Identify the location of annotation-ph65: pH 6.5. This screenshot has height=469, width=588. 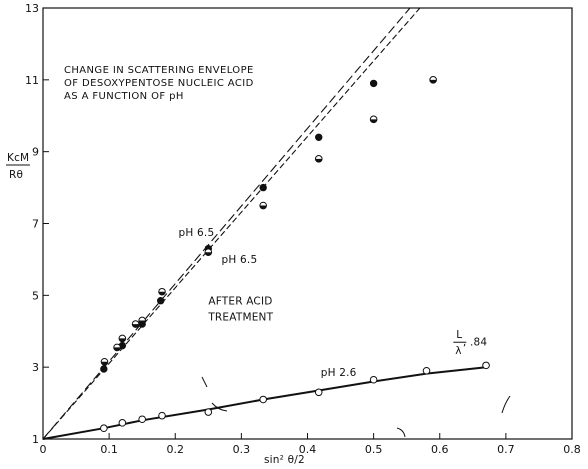
(197, 233).